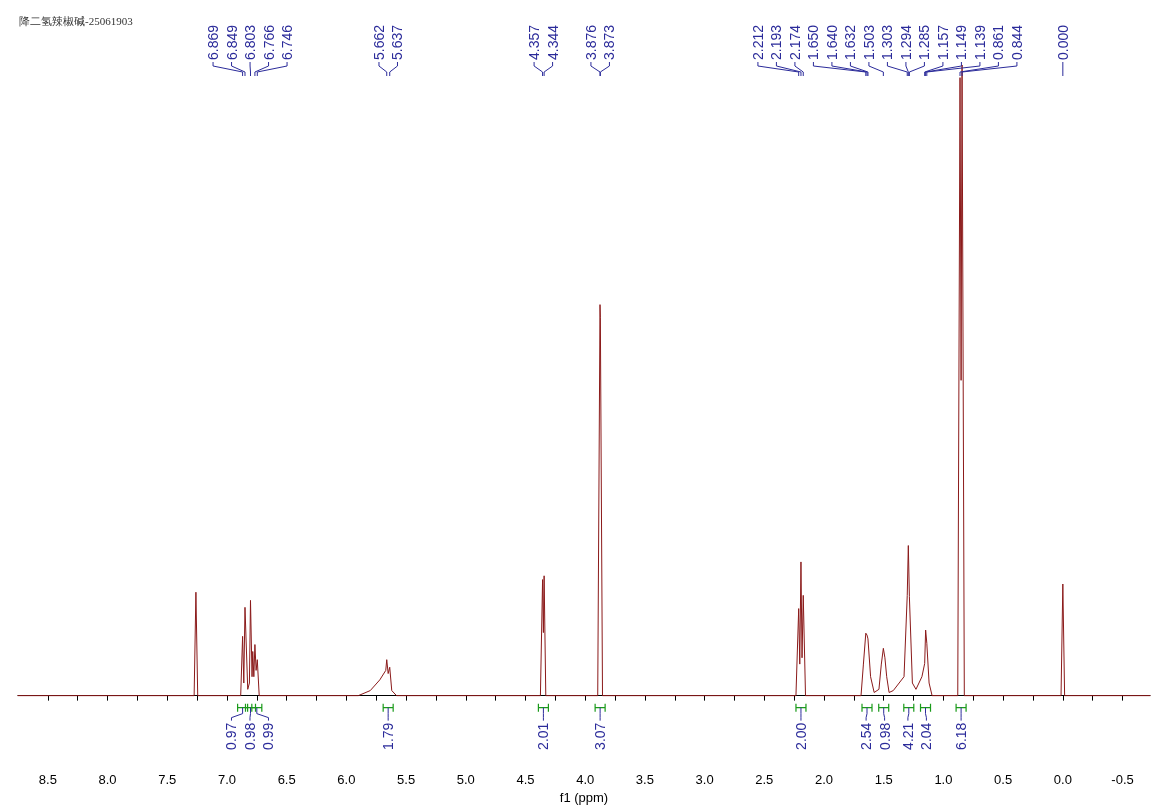 Image resolution: width=1153 pixels, height=811 pixels. Describe the element at coordinates (609, 42) in the screenshot. I see `annotation: 3.873` at that location.